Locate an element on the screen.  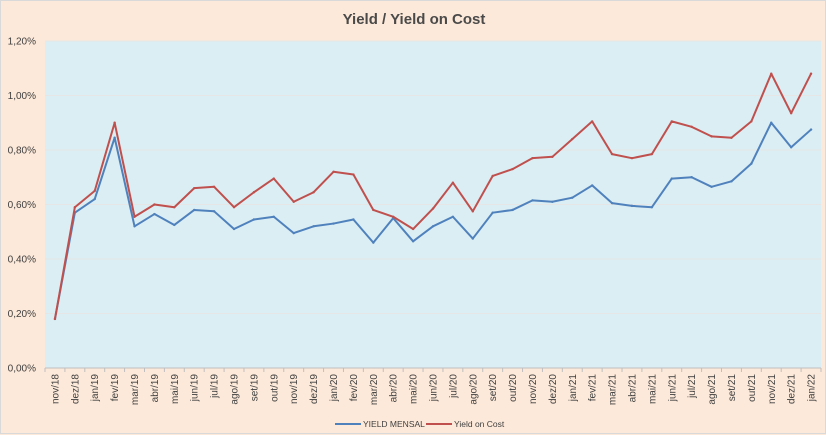
x-tick-label: nov/19 is located at coordinates (294, 389).